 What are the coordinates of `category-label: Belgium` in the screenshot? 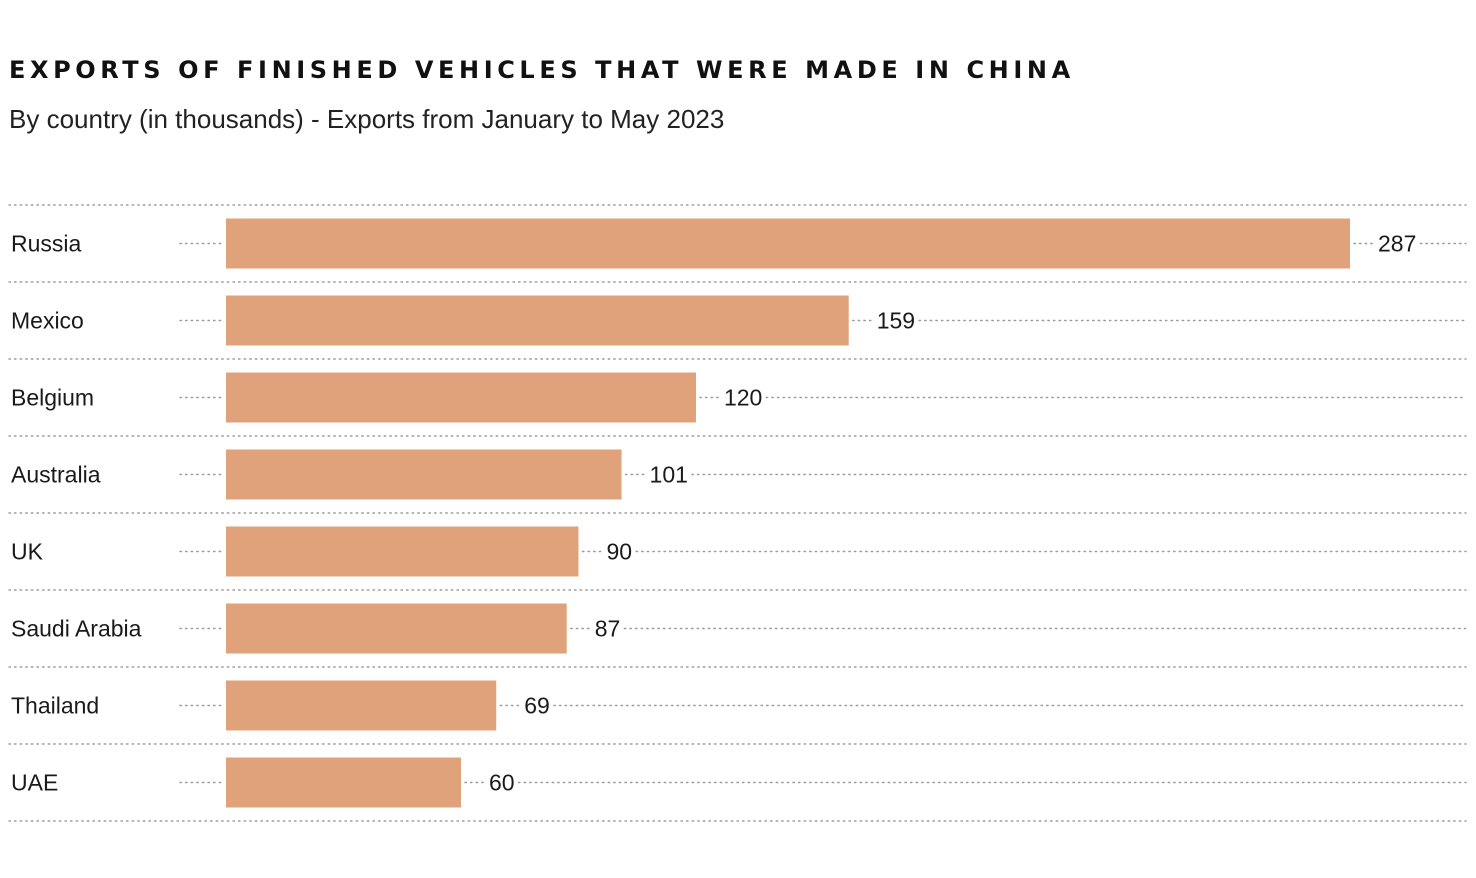 It's located at (52, 398).